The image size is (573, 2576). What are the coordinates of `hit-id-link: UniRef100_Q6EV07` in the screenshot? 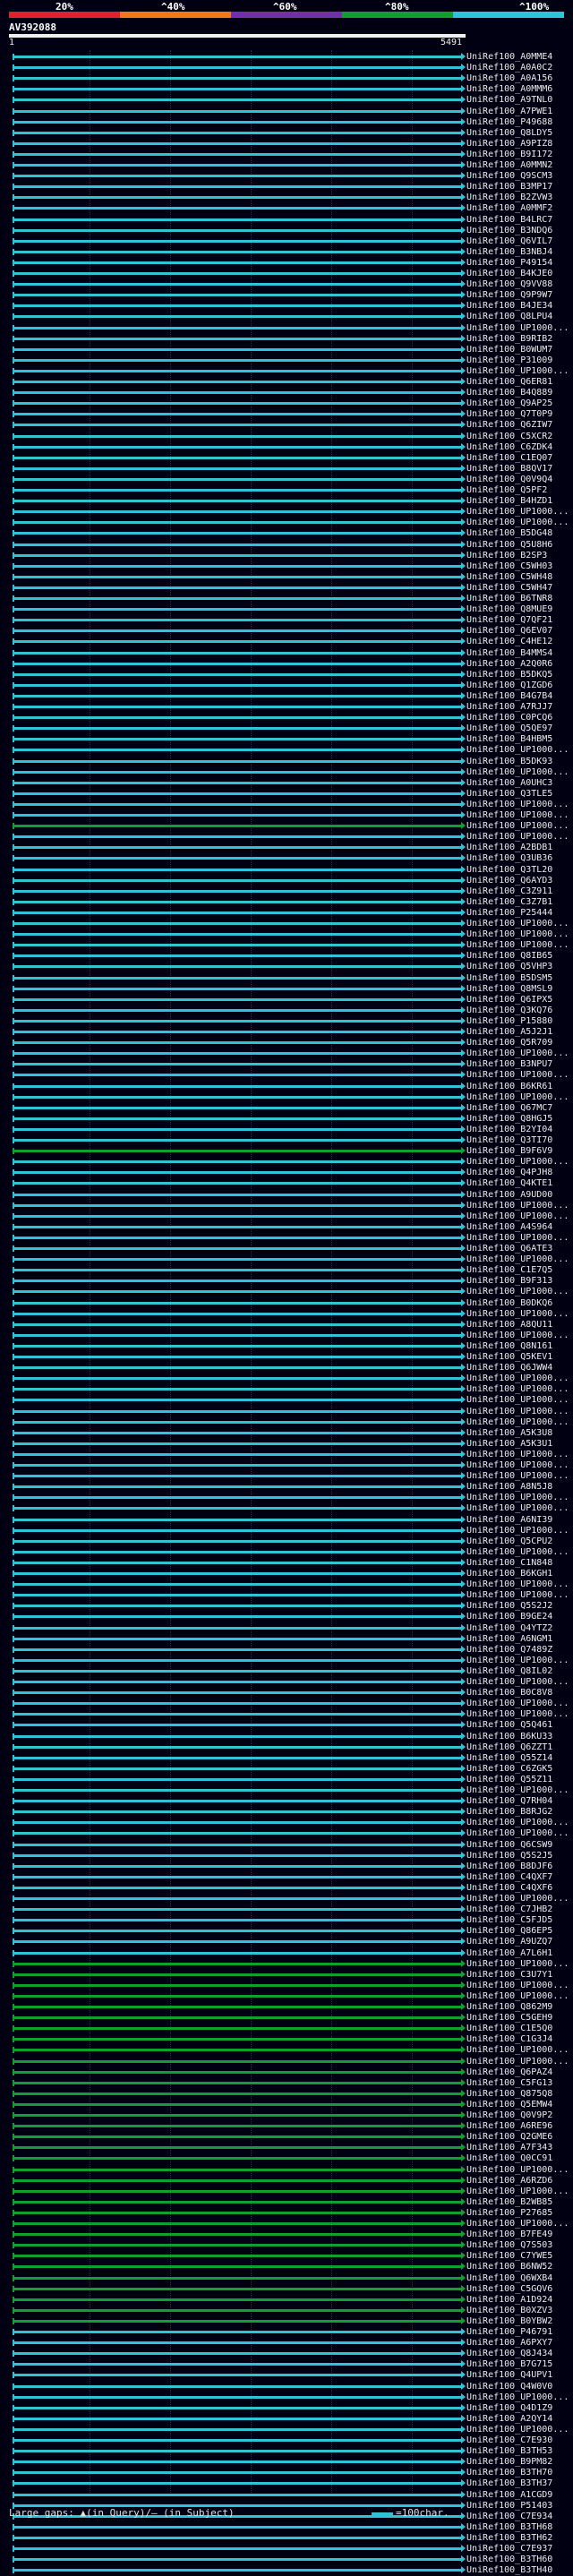 It's located at (509, 631).